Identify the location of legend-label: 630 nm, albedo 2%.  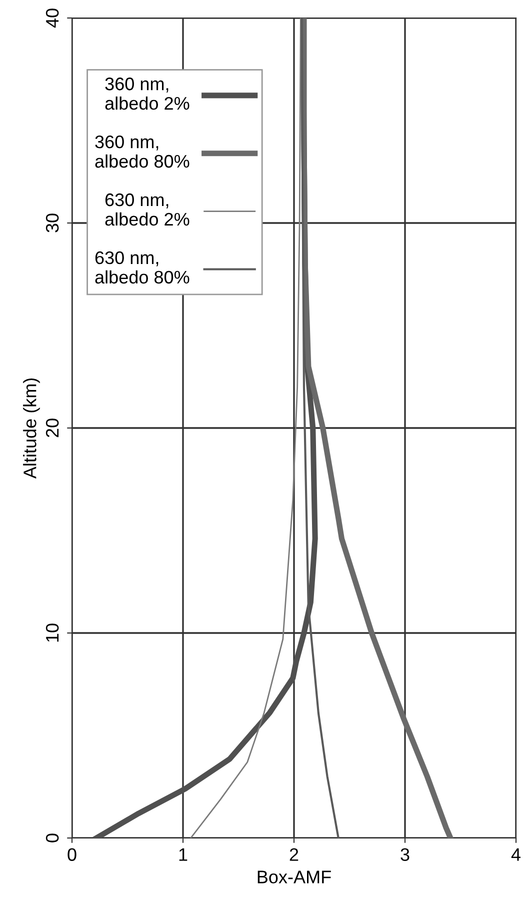
(147, 209).